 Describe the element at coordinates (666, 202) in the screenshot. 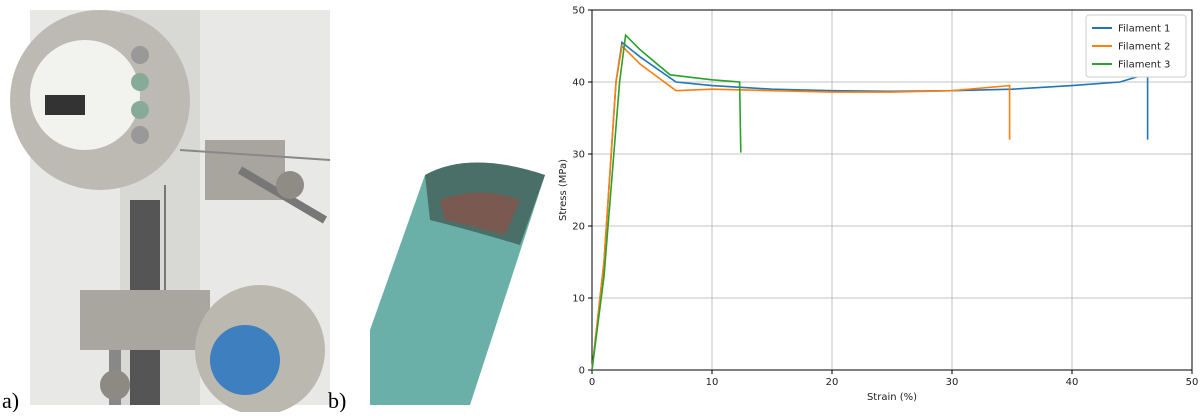

I see `data-line` at that location.